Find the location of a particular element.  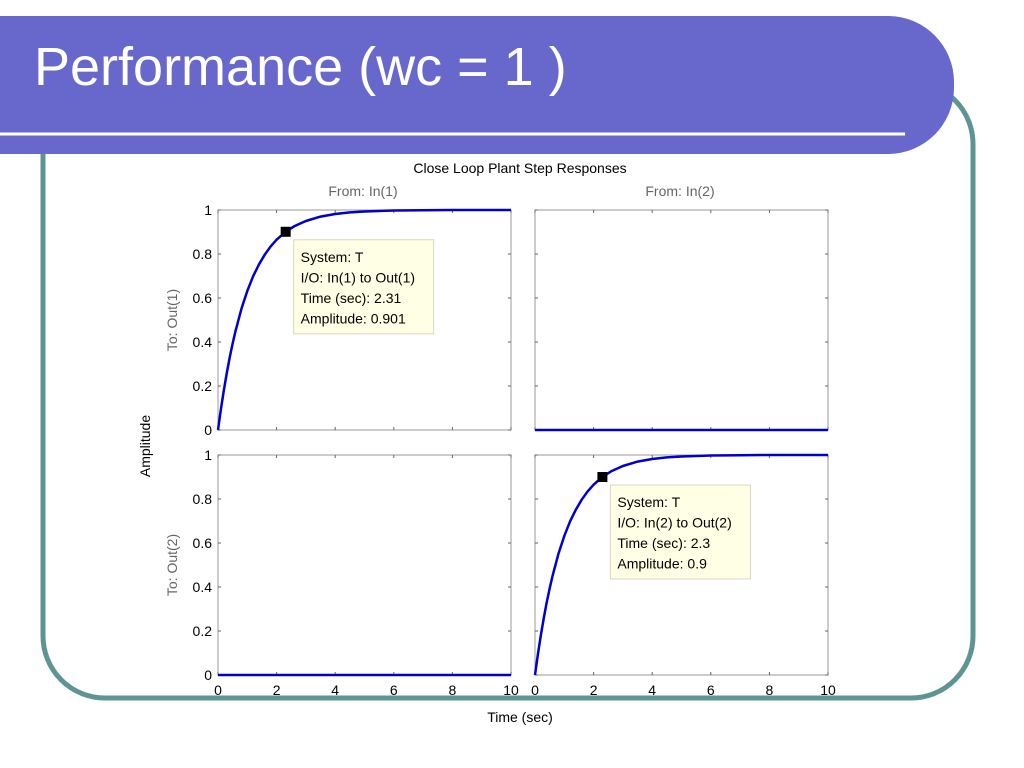

y-axis-label: Amplitude is located at coordinates (145, 446).